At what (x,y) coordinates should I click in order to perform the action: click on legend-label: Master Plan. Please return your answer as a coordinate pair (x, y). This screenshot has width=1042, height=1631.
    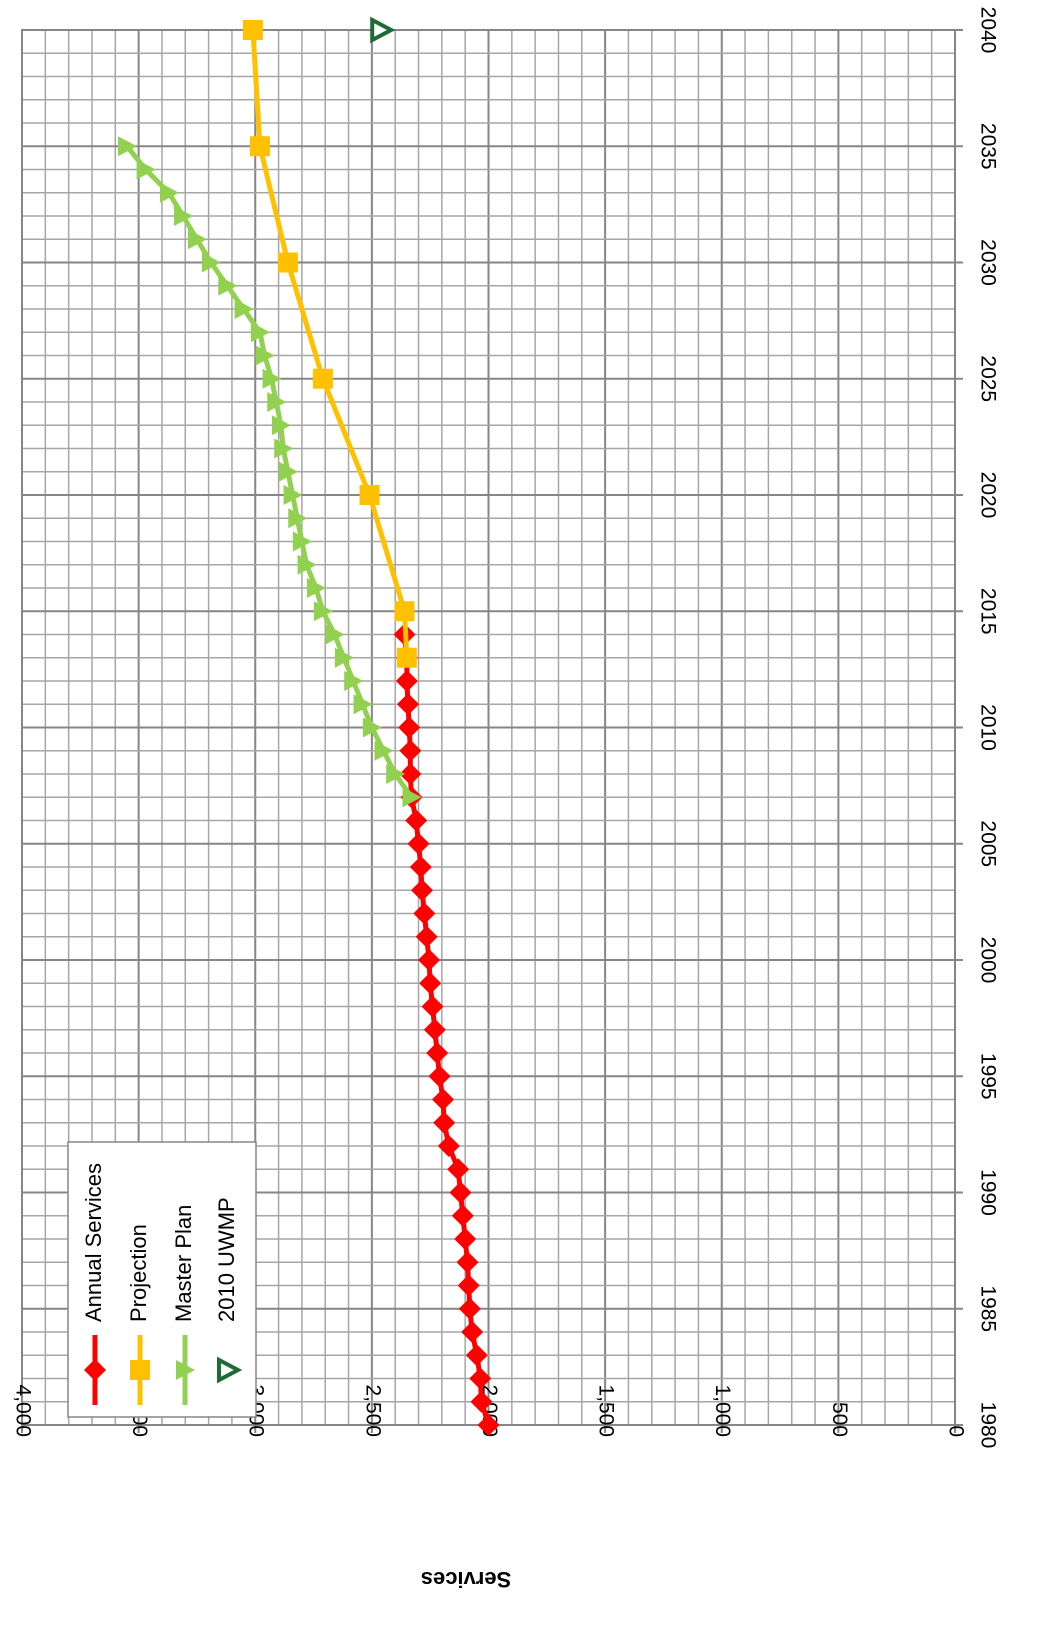
    Looking at the image, I should click on (183, 1263).